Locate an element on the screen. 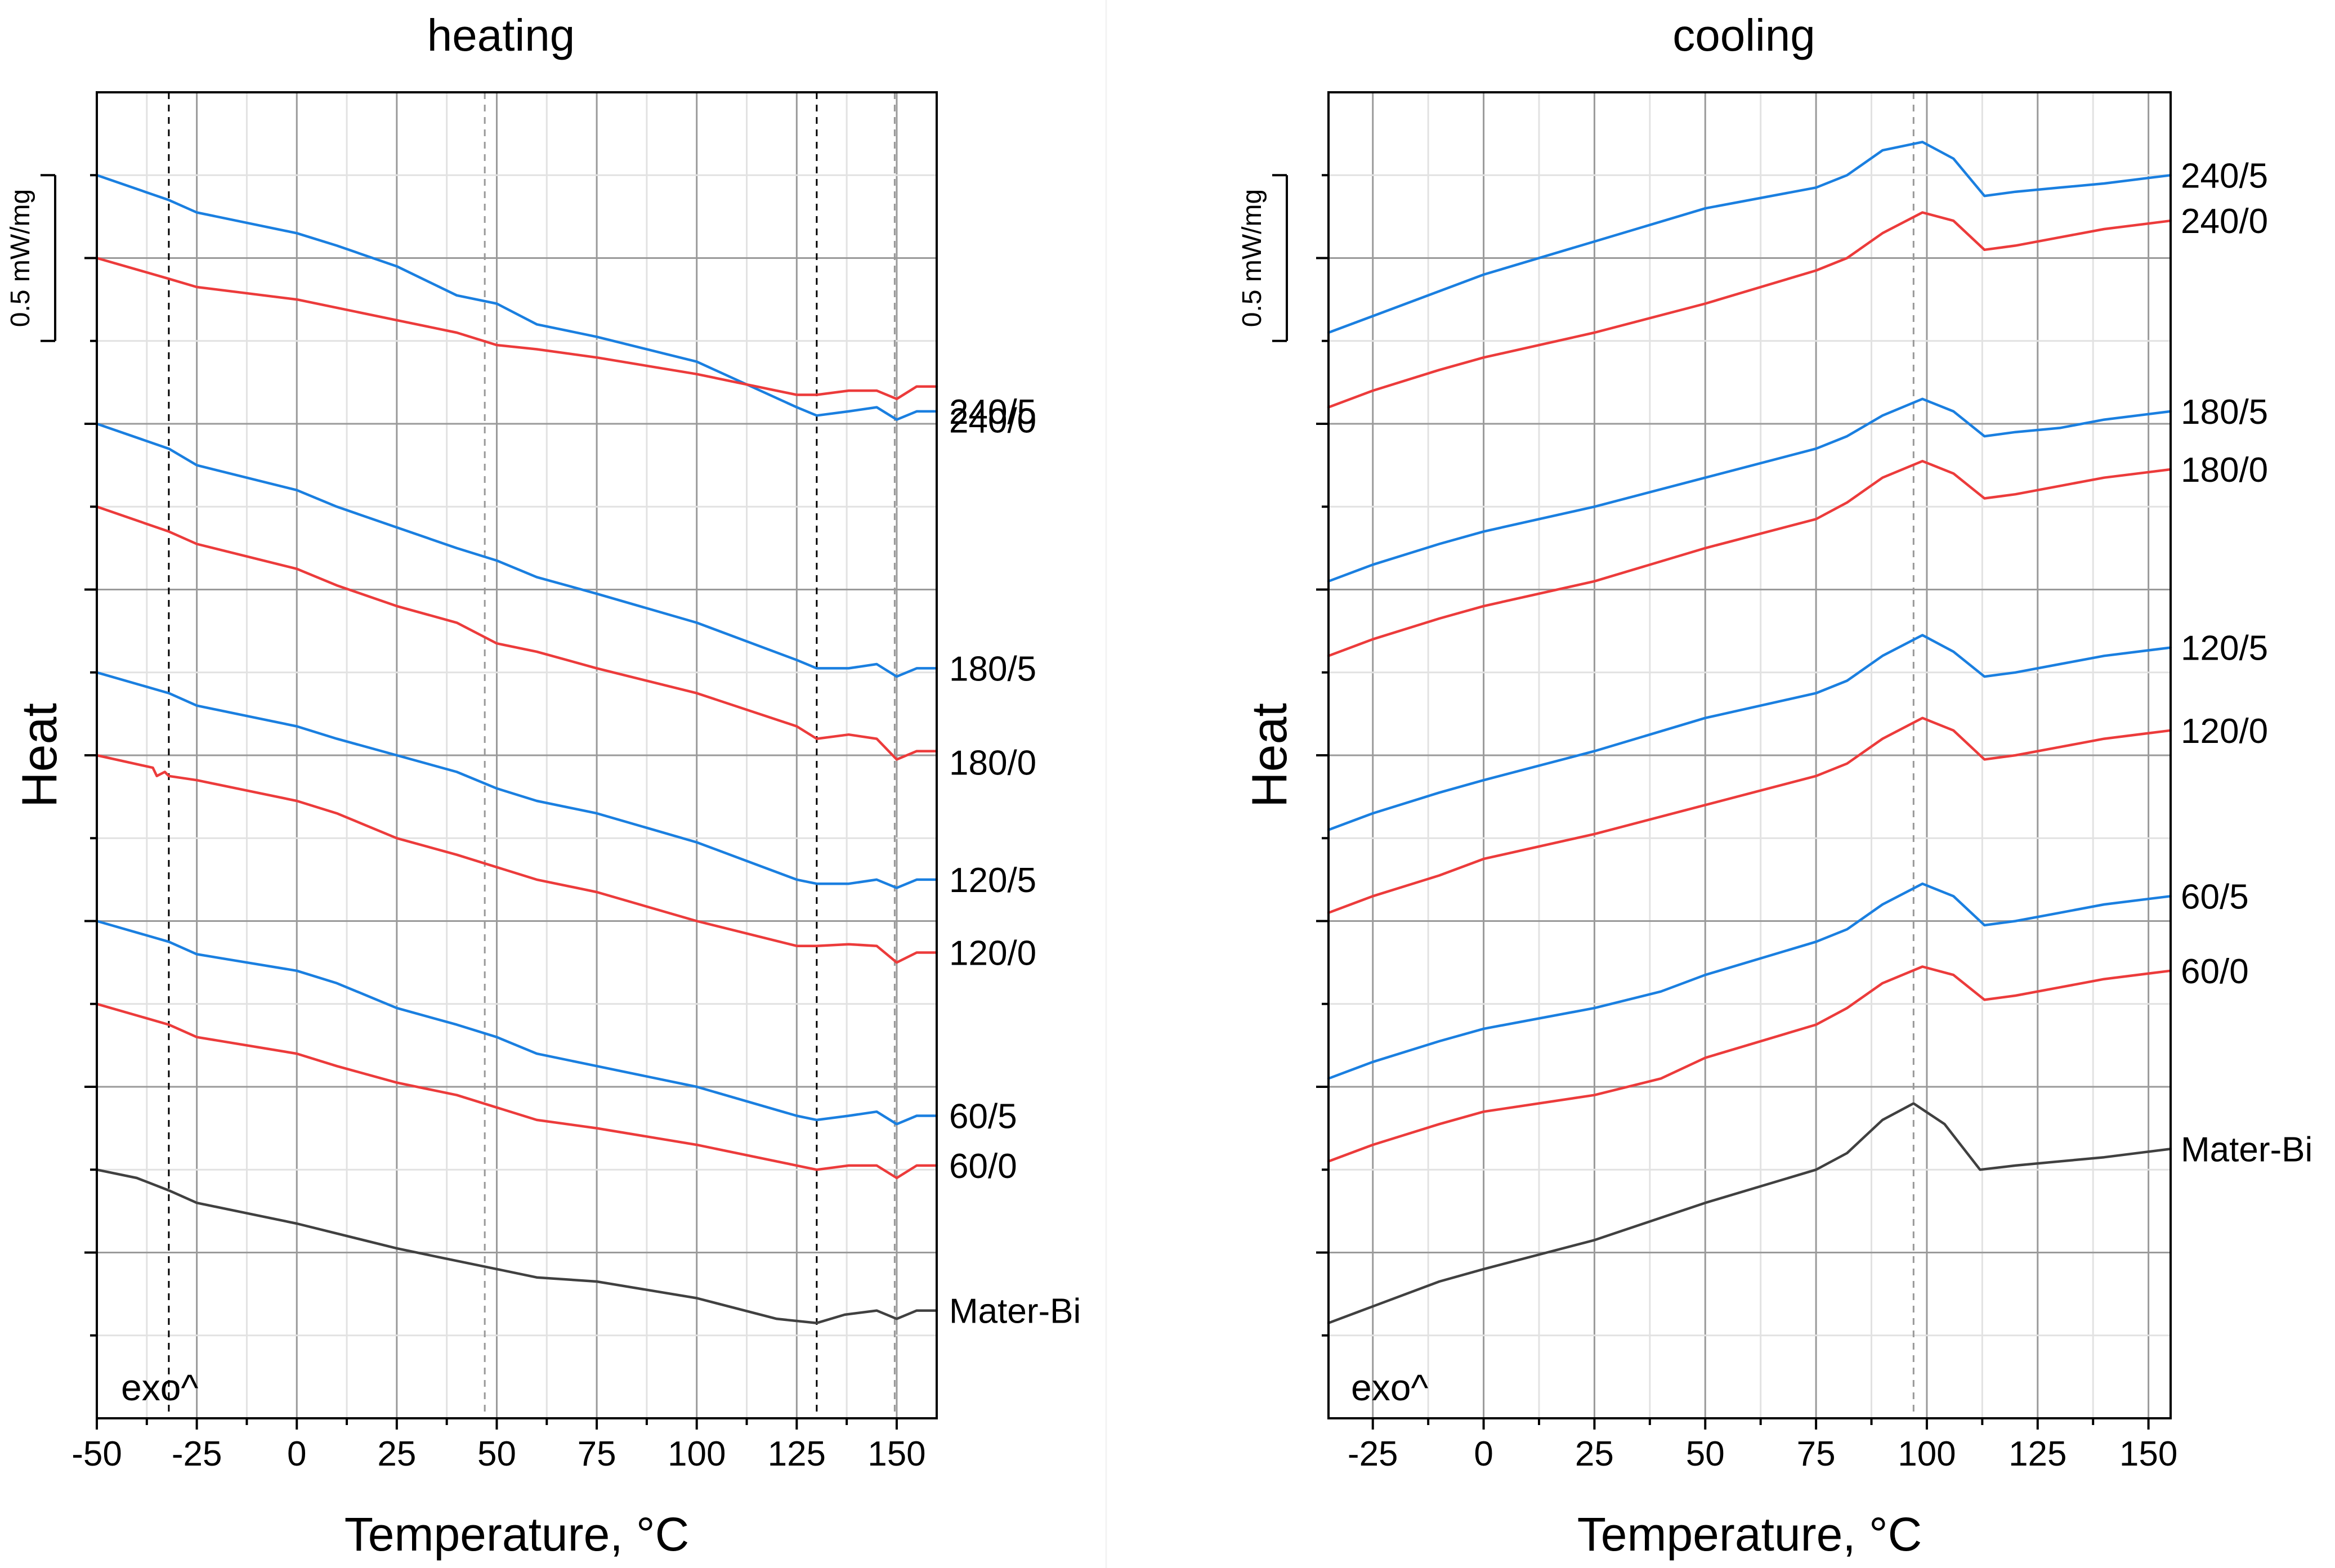 This screenshot has height=1568, width=2335. cooling-x-axis-label: Temperature, °C is located at coordinates (1749, 1534).